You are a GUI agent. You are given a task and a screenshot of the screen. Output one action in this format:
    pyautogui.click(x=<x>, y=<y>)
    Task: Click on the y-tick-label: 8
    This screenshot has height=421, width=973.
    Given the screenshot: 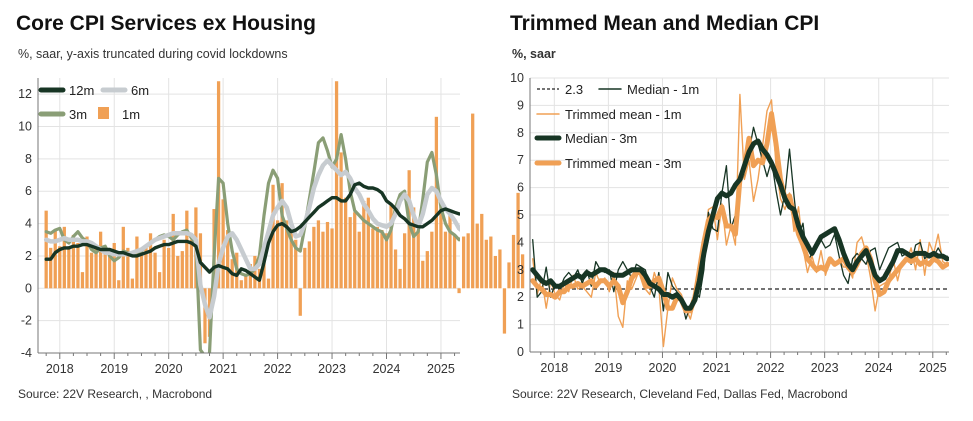 What is the action you would take?
    pyautogui.click(x=520, y=133)
    